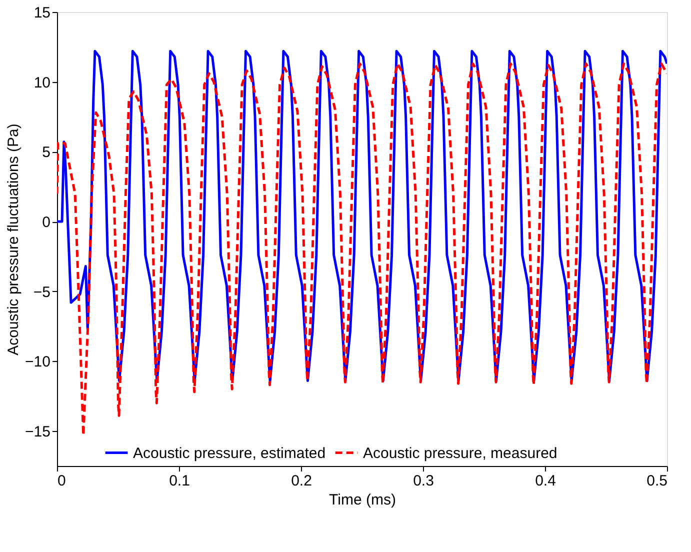 The image size is (691, 552). I want to click on x-tick-label: 0, so click(62, 481).